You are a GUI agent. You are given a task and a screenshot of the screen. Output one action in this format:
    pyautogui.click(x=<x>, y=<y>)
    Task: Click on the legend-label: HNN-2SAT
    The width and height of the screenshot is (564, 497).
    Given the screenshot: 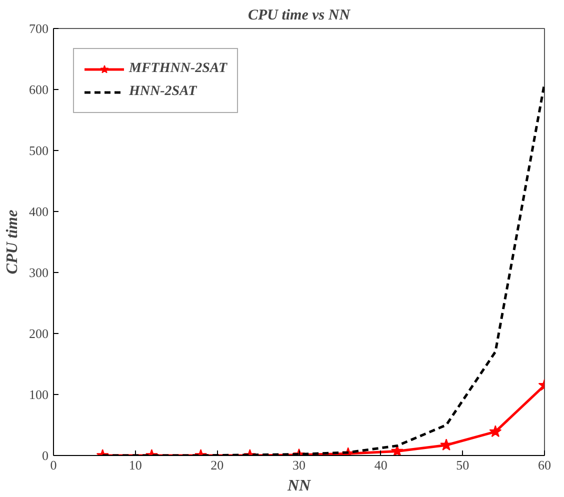 What is the action you would take?
    pyautogui.click(x=163, y=92)
    